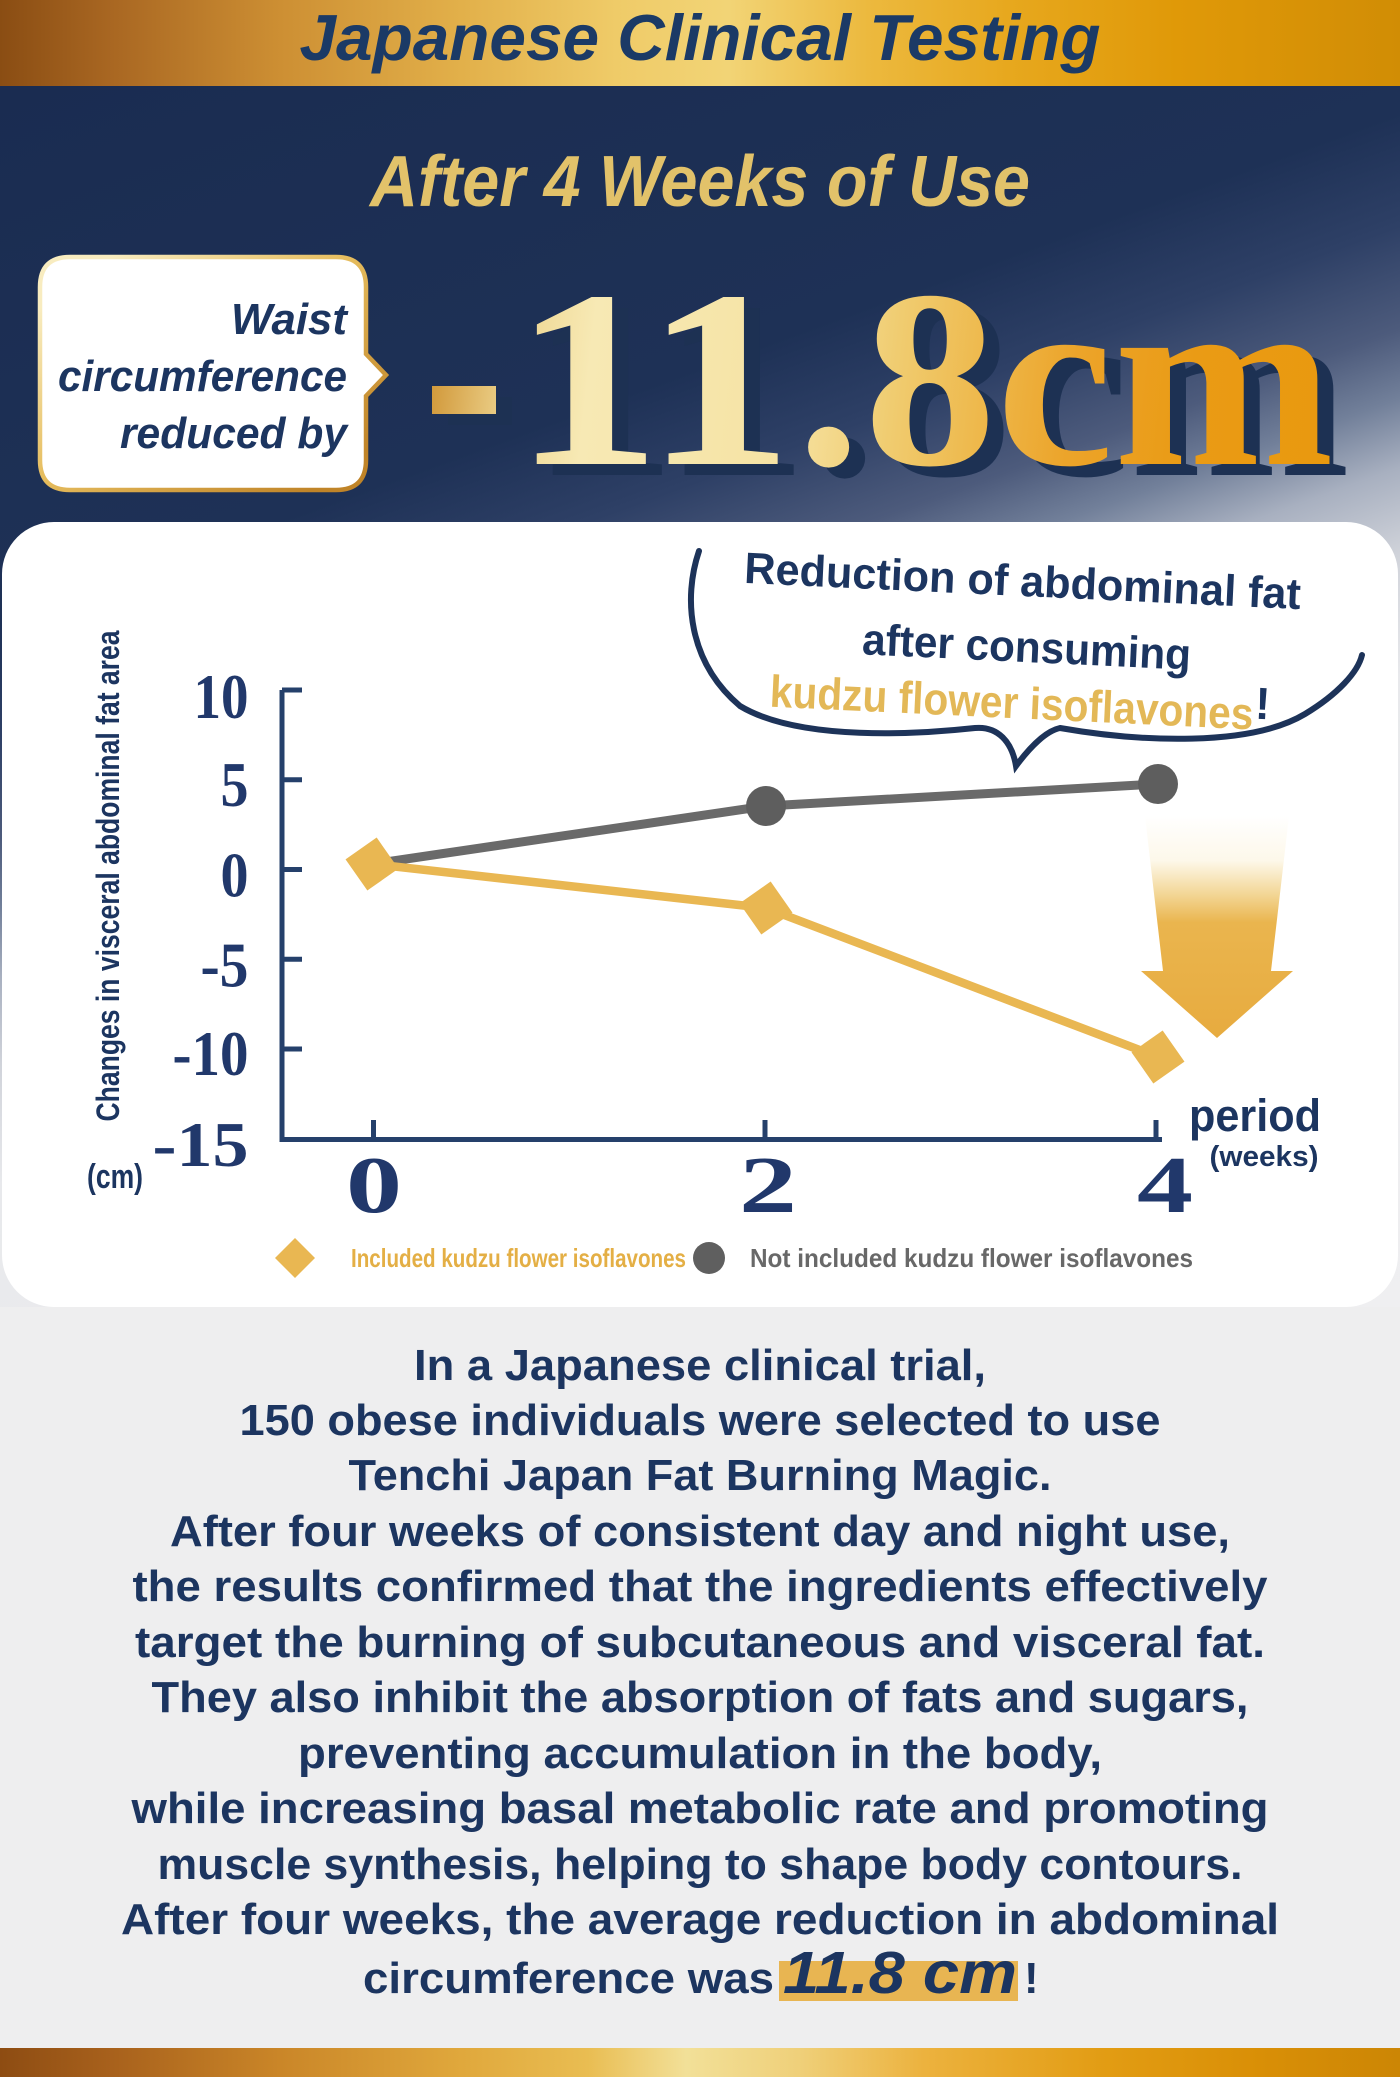 Image resolution: width=1400 pixels, height=2077 pixels. I want to click on svg-text:preventing accumulation in the: preventing accumulation in the body,, so click(700, 1753).